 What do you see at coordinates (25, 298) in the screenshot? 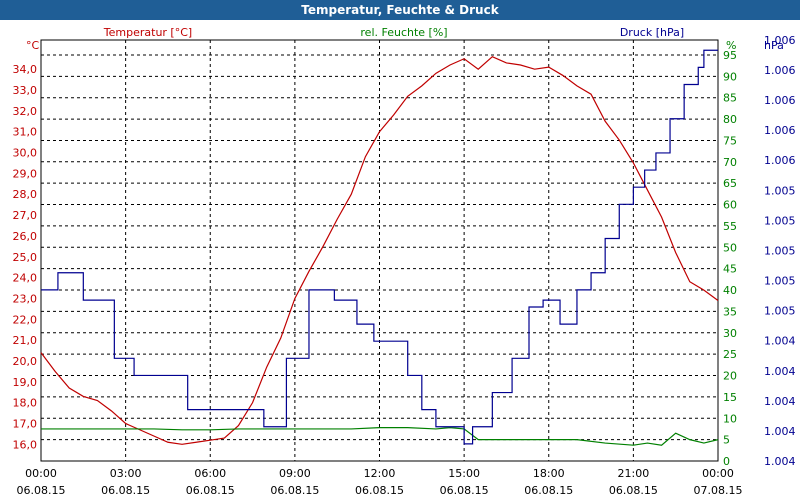
I see `temp-tick-label: 23,0` at bounding box center [25, 298].